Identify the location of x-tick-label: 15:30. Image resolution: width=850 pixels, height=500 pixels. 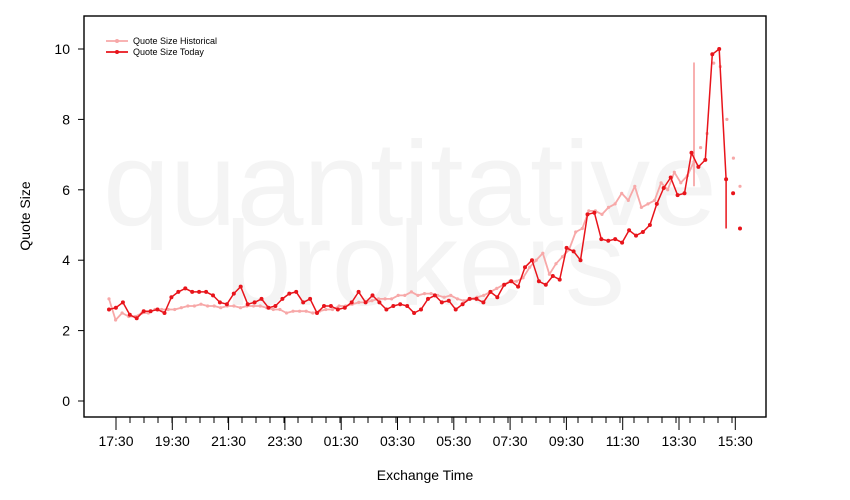
(735, 441).